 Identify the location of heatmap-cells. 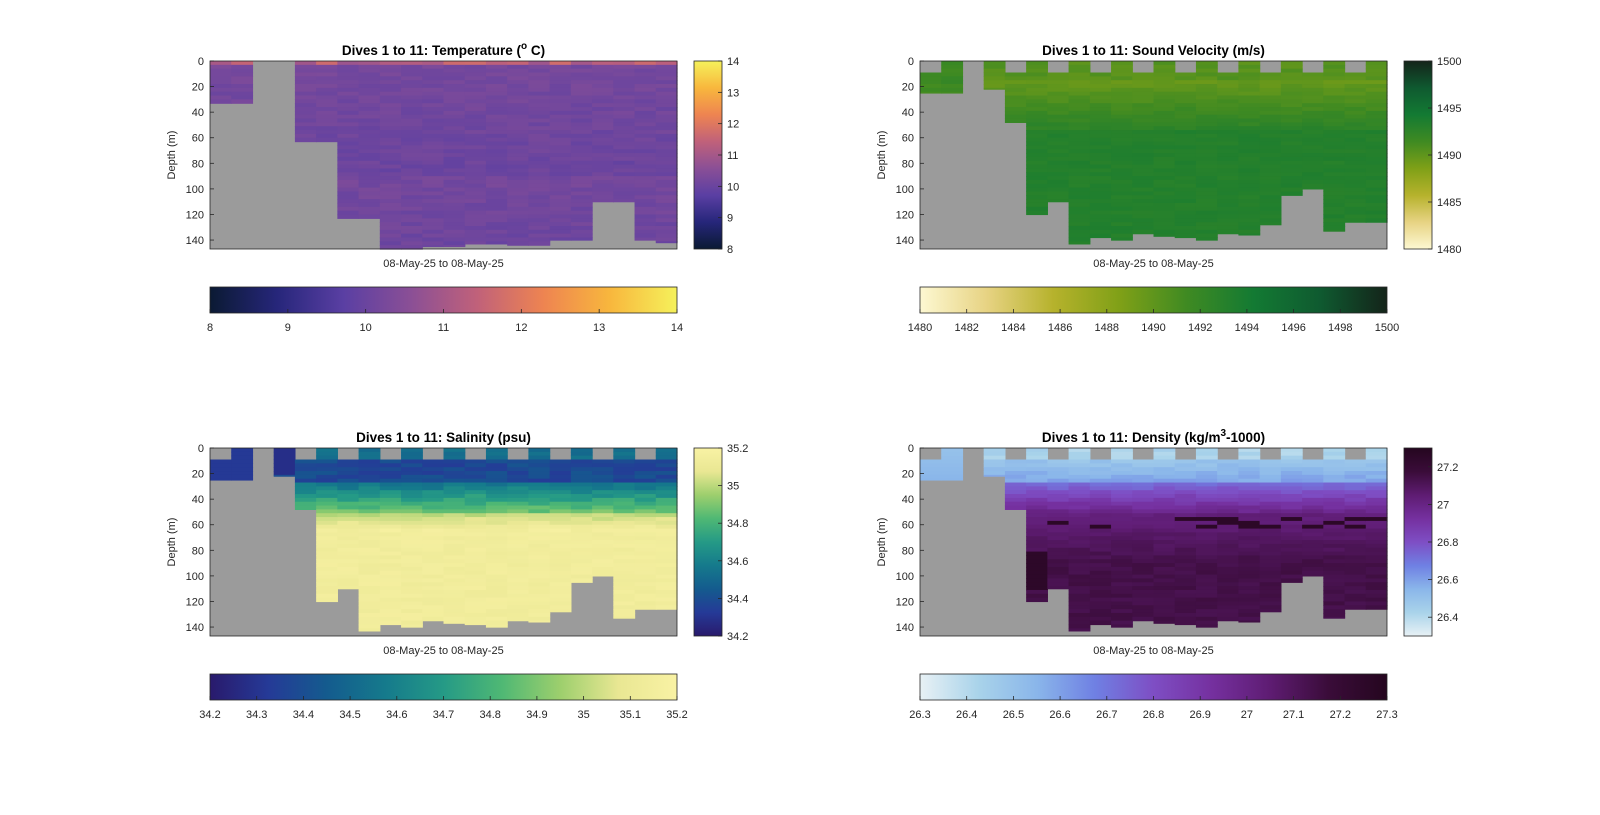
(444, 540).